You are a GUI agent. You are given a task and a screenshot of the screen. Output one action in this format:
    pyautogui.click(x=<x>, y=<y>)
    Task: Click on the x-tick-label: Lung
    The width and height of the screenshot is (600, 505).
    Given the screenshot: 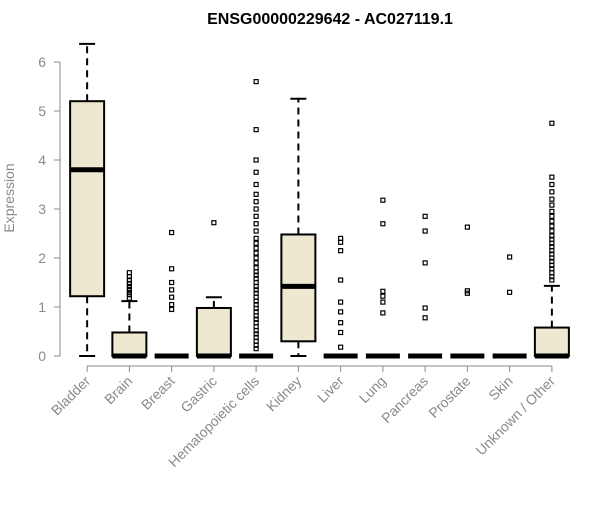 What is the action you would take?
    pyautogui.click(x=372, y=389)
    